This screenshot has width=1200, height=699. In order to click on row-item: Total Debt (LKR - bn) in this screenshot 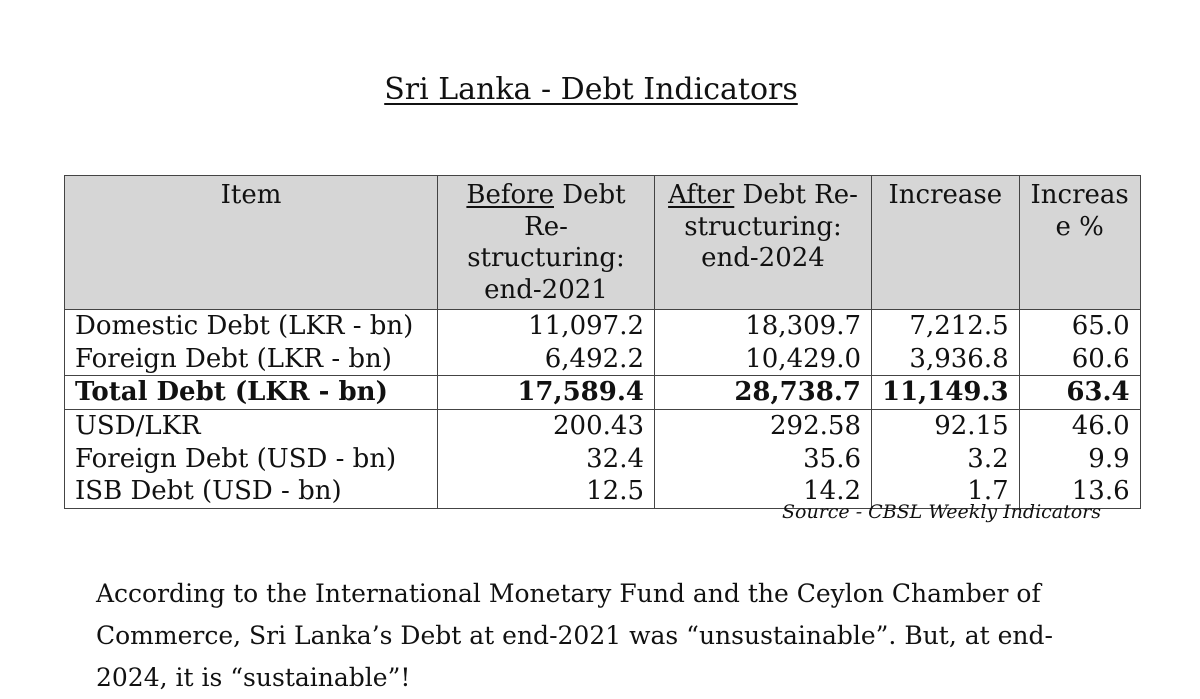, I will do `click(251, 393)`.